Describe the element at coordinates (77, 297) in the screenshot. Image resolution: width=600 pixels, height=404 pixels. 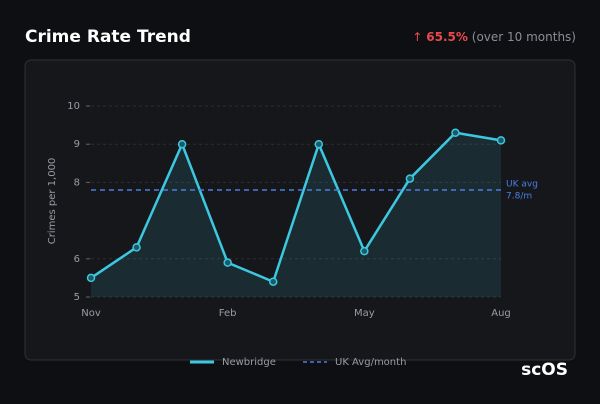
I see `y-tick-label: 5` at that location.